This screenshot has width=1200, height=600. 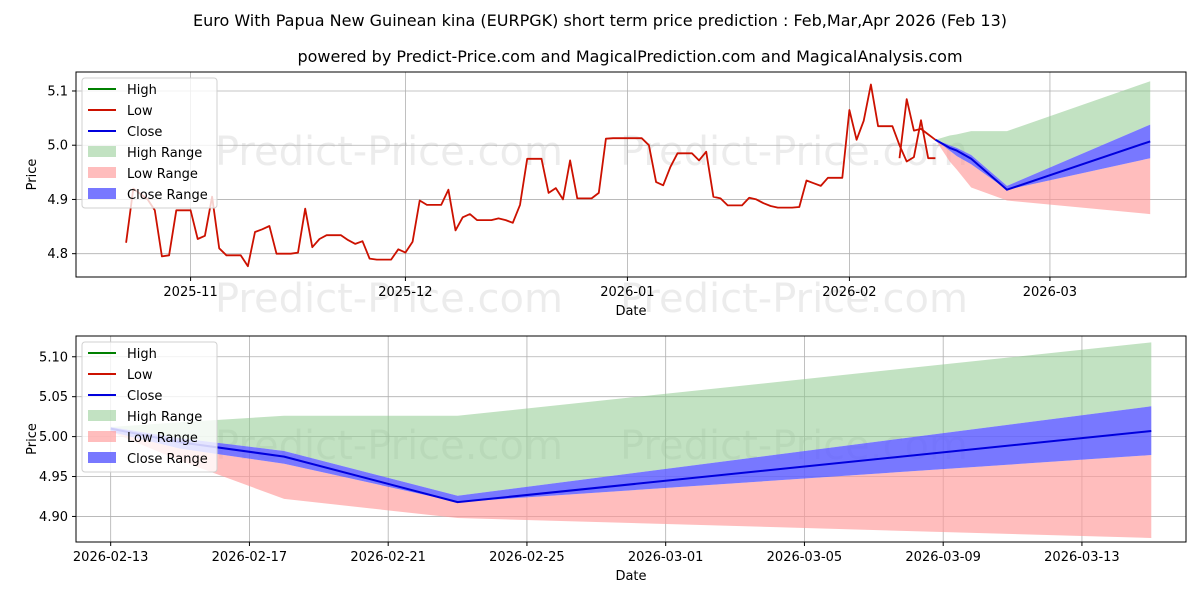 What do you see at coordinates (57, 146) in the screenshot?
I see `y-tick-label: 5.0` at bounding box center [57, 146].